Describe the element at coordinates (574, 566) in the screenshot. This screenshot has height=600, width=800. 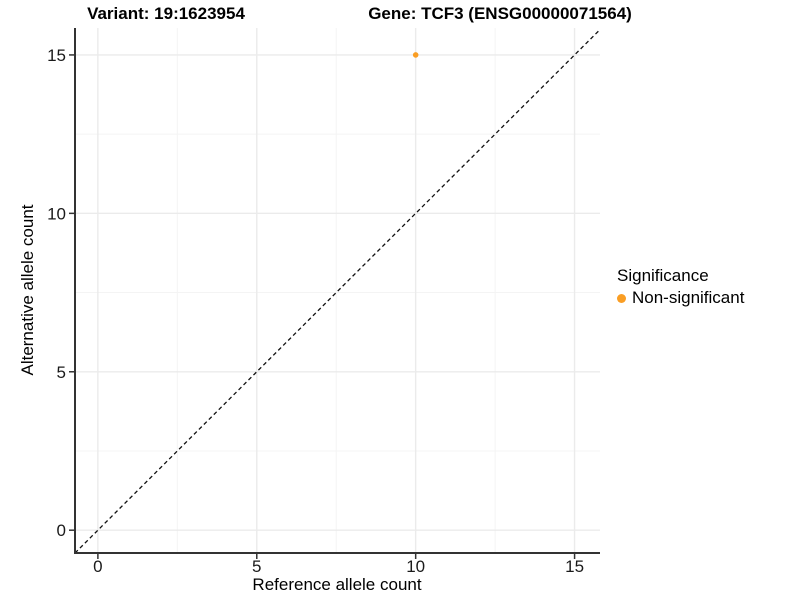
I see `x-tick-label: 15` at that location.